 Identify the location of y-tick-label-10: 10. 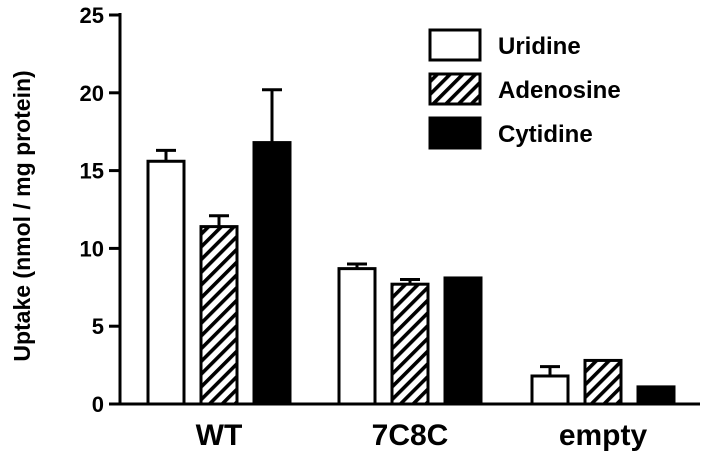
(92, 248).